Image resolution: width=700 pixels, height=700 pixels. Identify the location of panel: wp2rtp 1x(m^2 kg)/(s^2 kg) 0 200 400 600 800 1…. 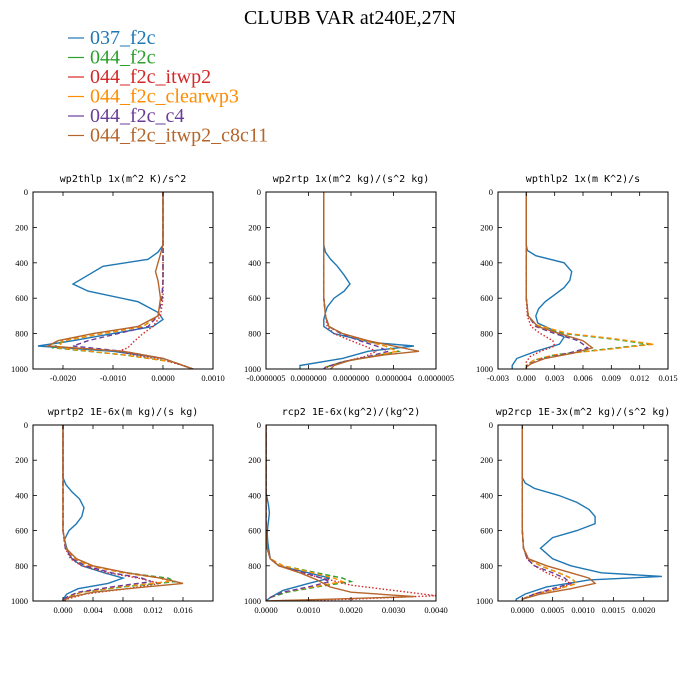
(349, 278).